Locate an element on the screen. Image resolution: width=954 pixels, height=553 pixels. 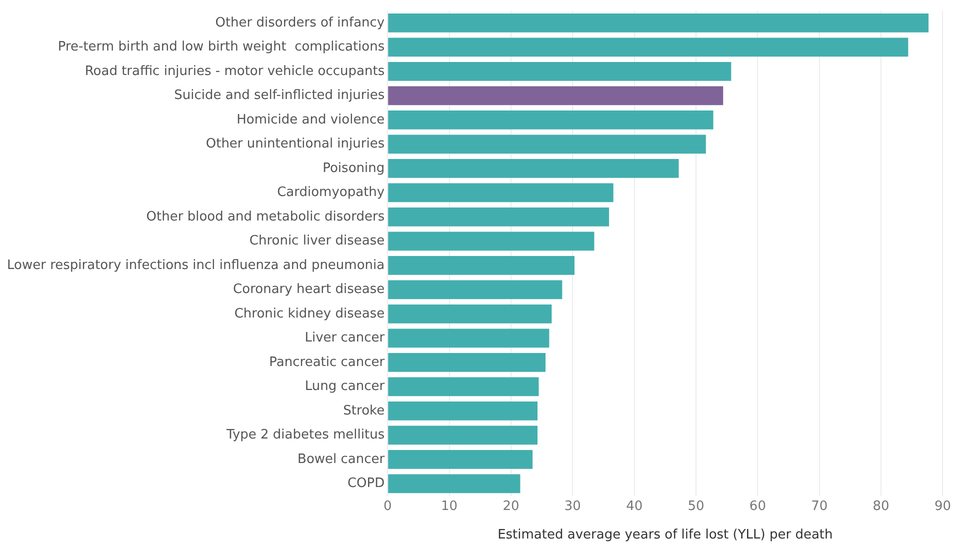
y-tick-label: Homicide and violence is located at coordinates (310, 120).